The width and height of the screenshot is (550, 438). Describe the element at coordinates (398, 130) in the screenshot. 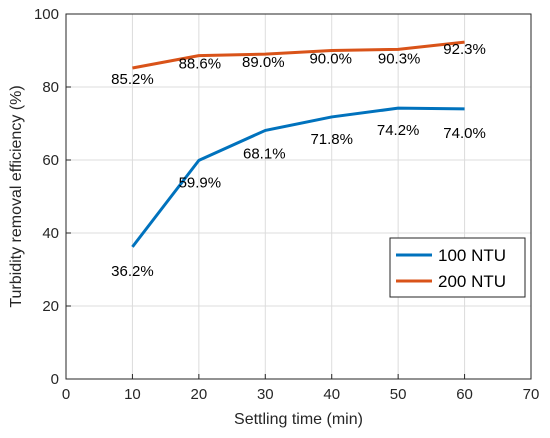

I see `data-label: 74.2%` at that location.